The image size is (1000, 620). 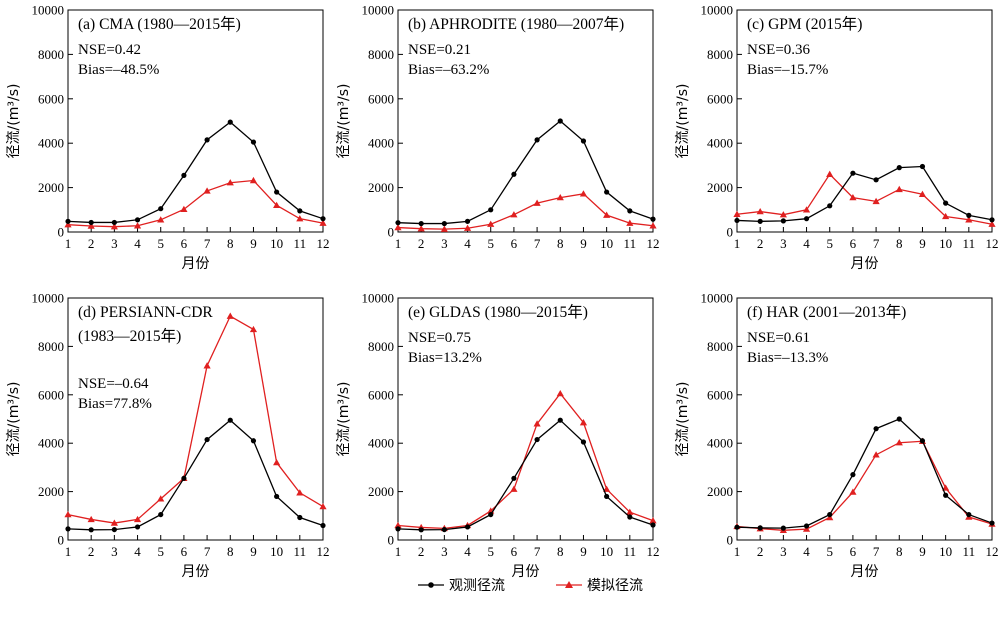 I want to click on x-tick-label: 11, so click(x=300, y=551).